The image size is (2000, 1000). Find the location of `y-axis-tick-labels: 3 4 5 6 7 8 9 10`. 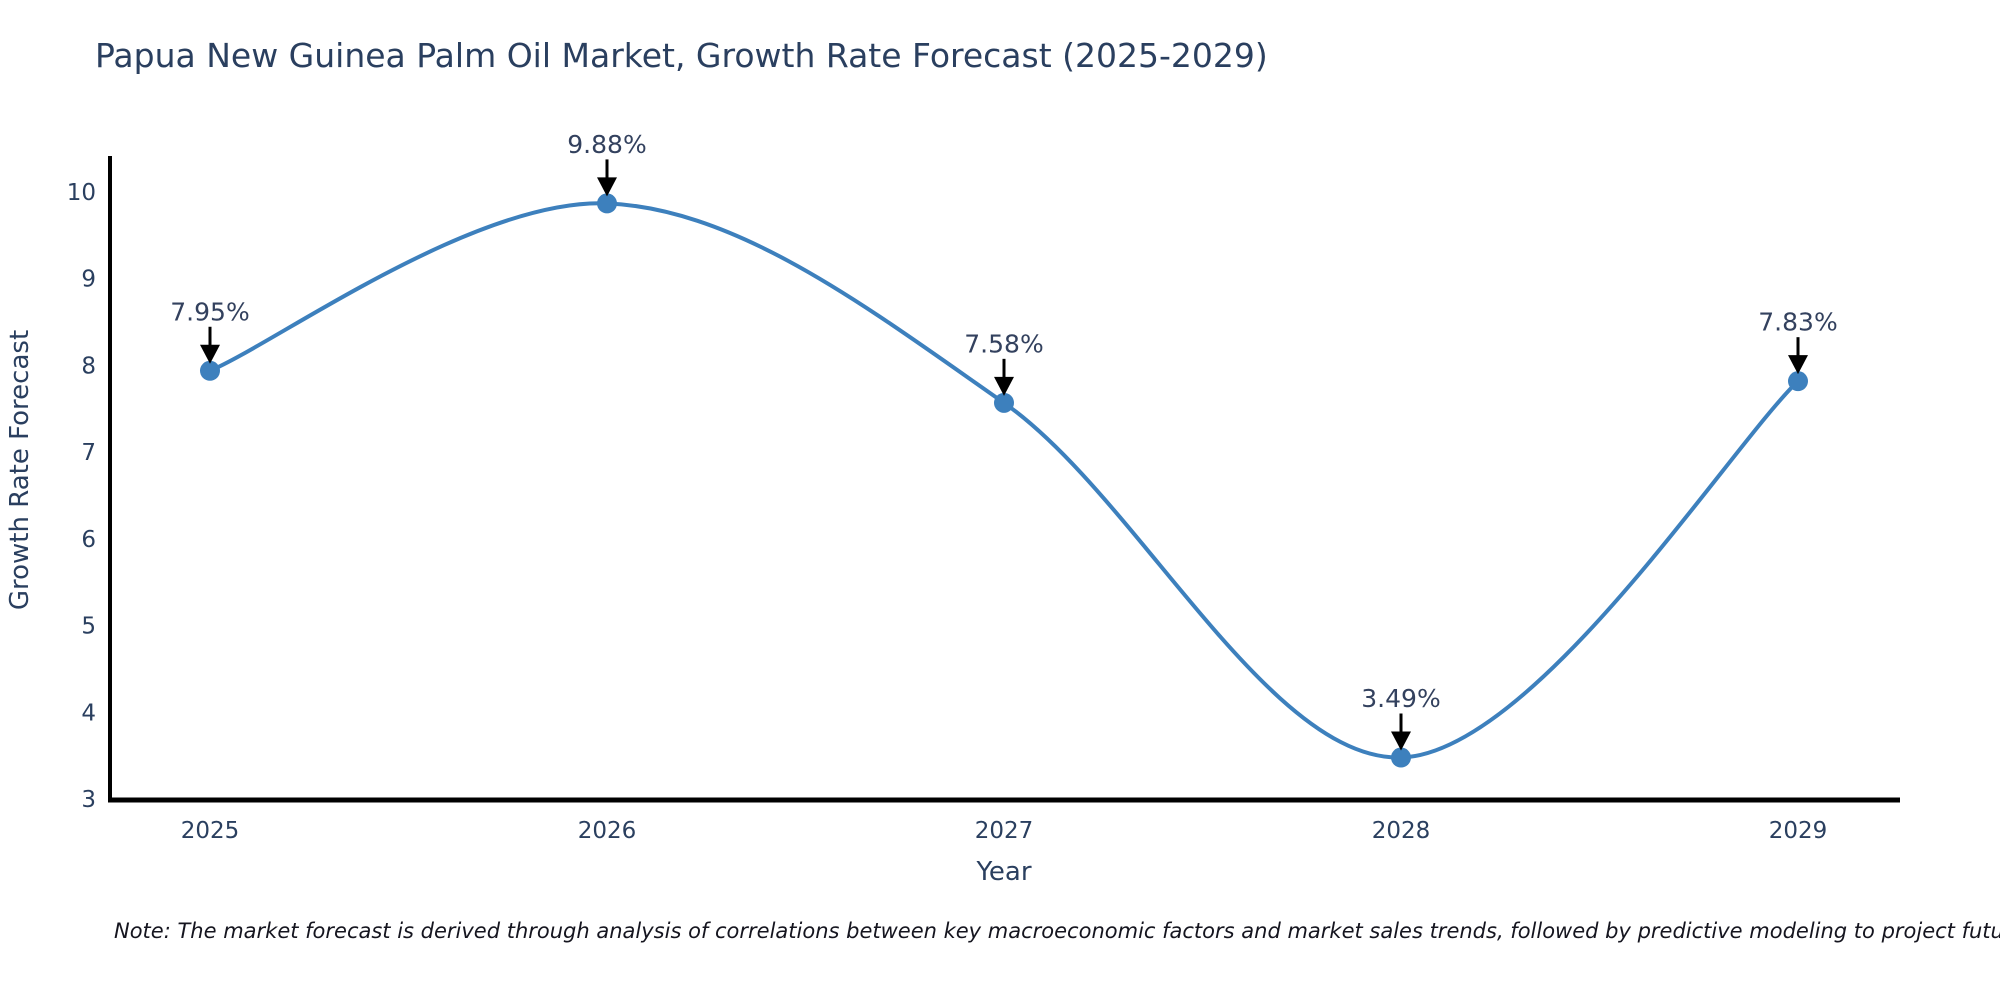

y-axis-tick-labels: 3 4 5 6 7 8 9 10 is located at coordinates (81, 496).